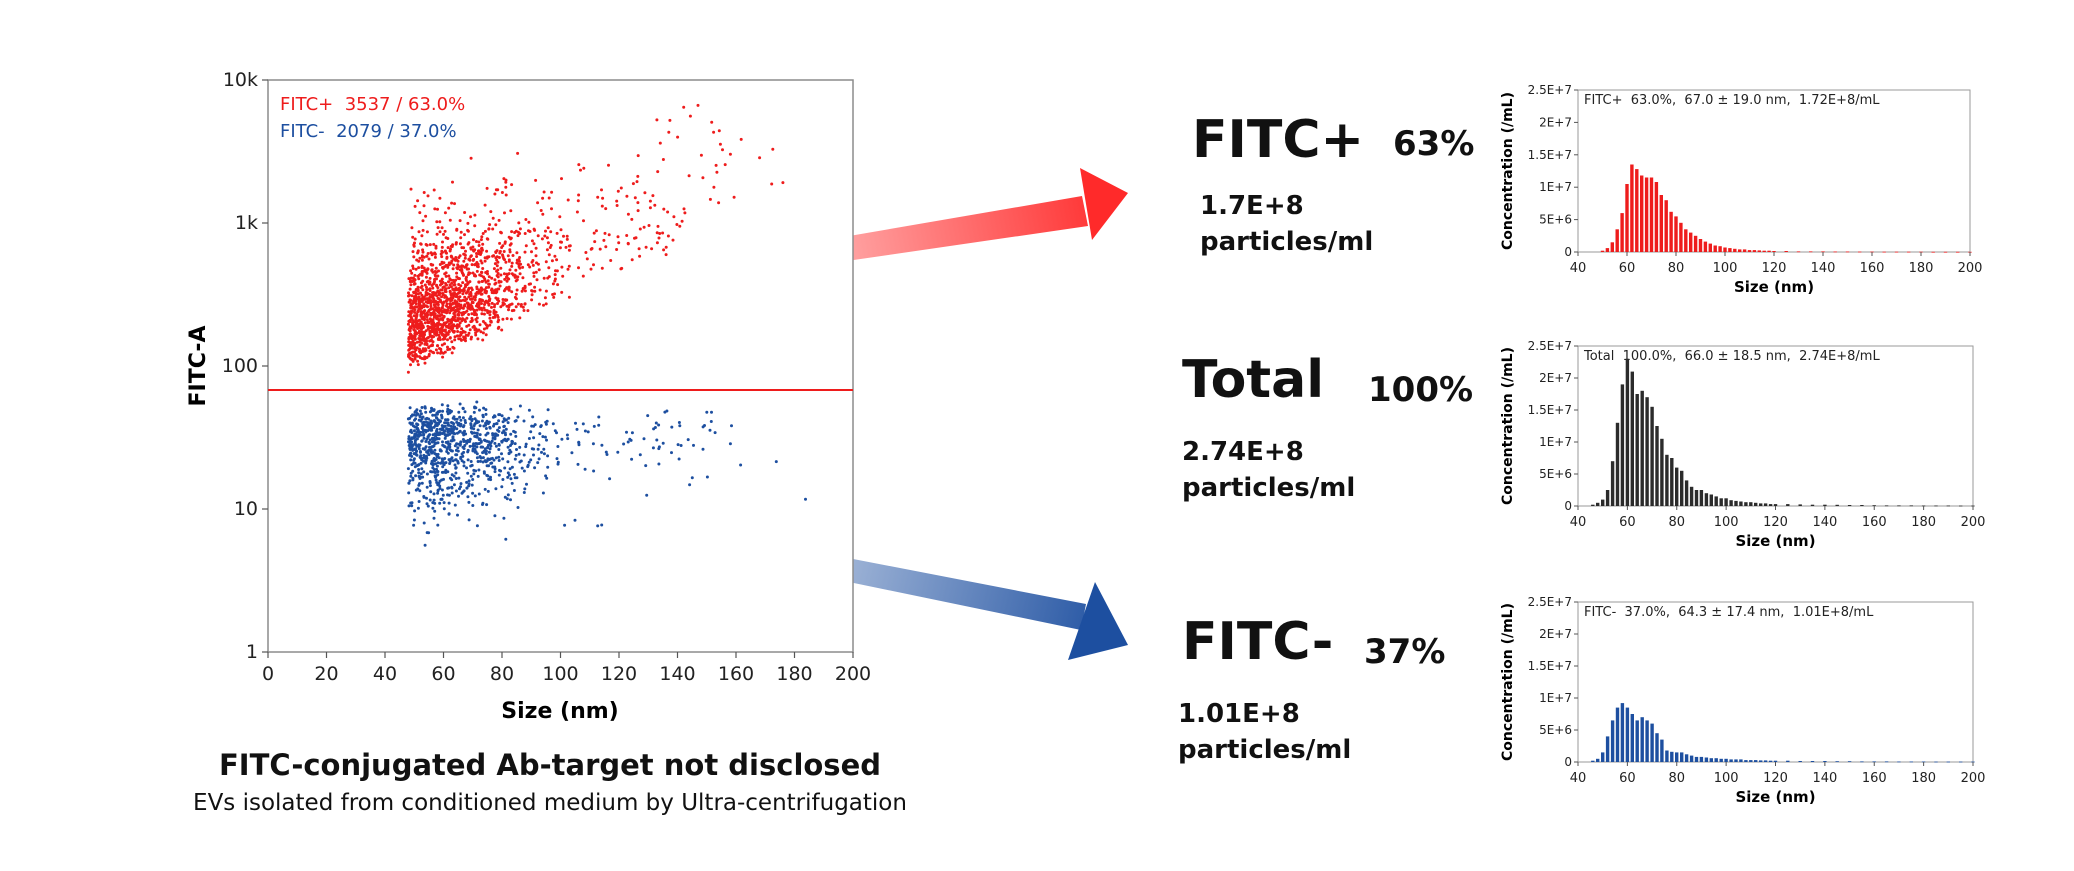  I want to click on x-tick-label: 200, so click(1973, 778).